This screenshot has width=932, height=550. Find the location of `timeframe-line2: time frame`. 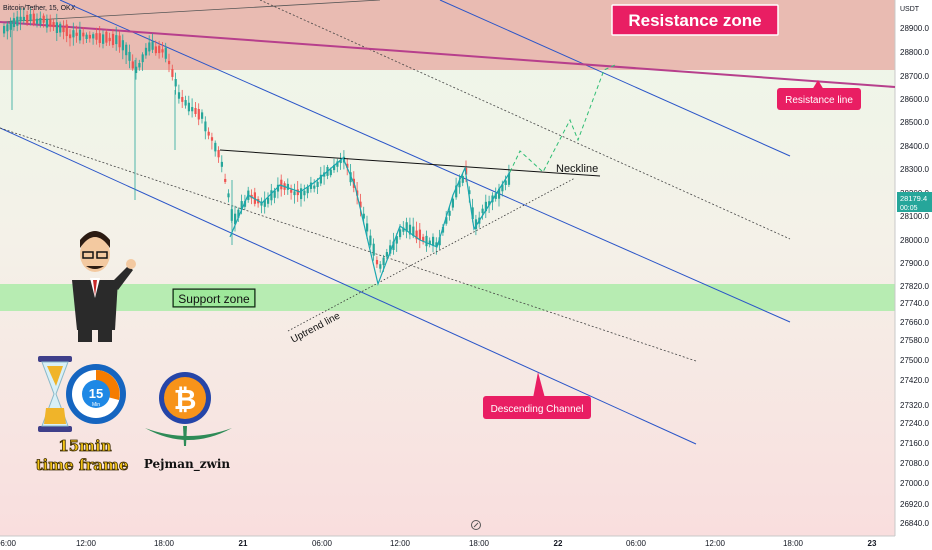

timeframe-line2: time frame is located at coordinates (82, 465).